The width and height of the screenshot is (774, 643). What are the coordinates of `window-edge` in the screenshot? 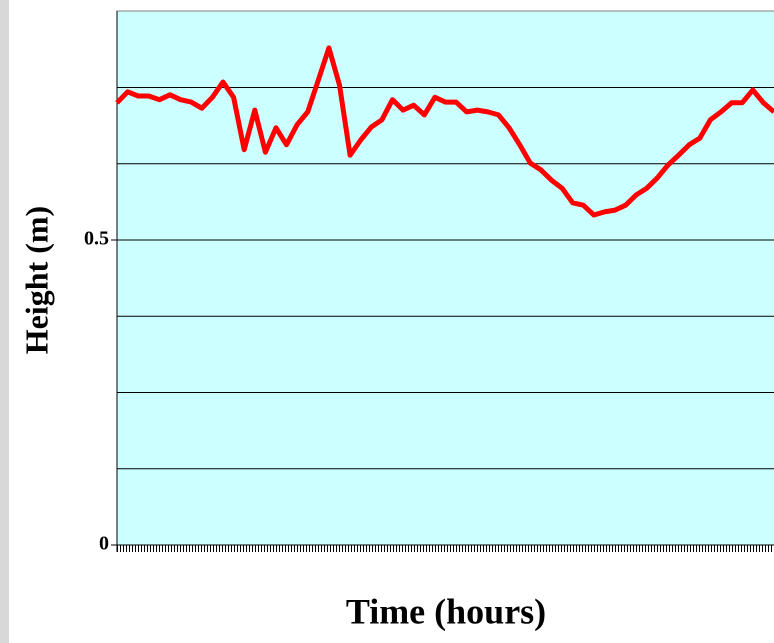 It's located at (4, 321).